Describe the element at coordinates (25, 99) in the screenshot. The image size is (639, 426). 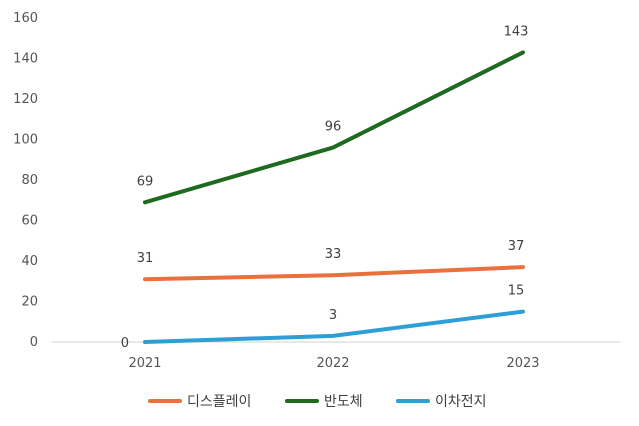
I see `y-tick-label: 120` at that location.